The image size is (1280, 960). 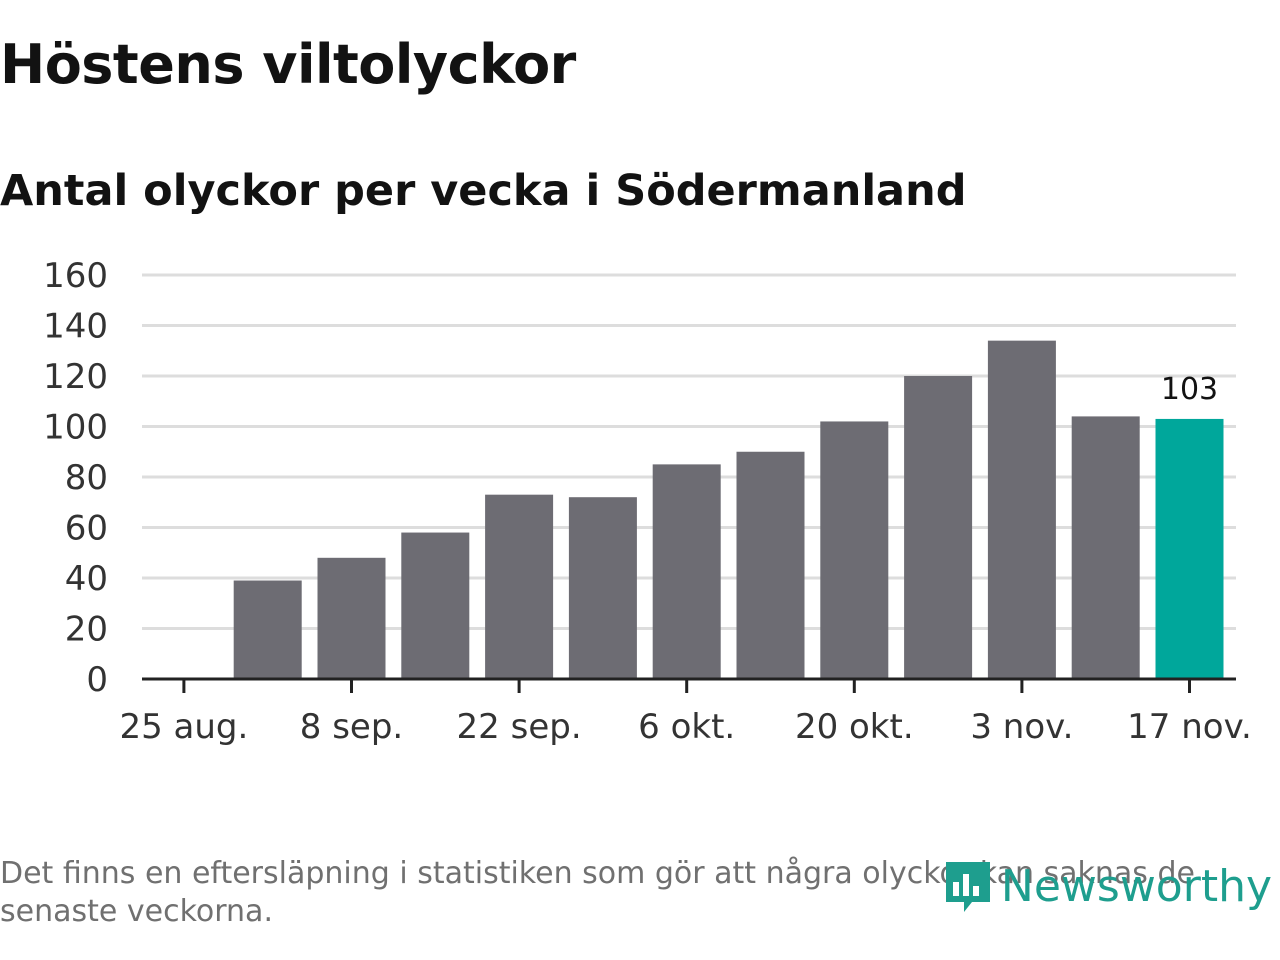 What do you see at coordinates (1136, 886) in the screenshot?
I see `logo-text: Newsworthy` at bounding box center [1136, 886].